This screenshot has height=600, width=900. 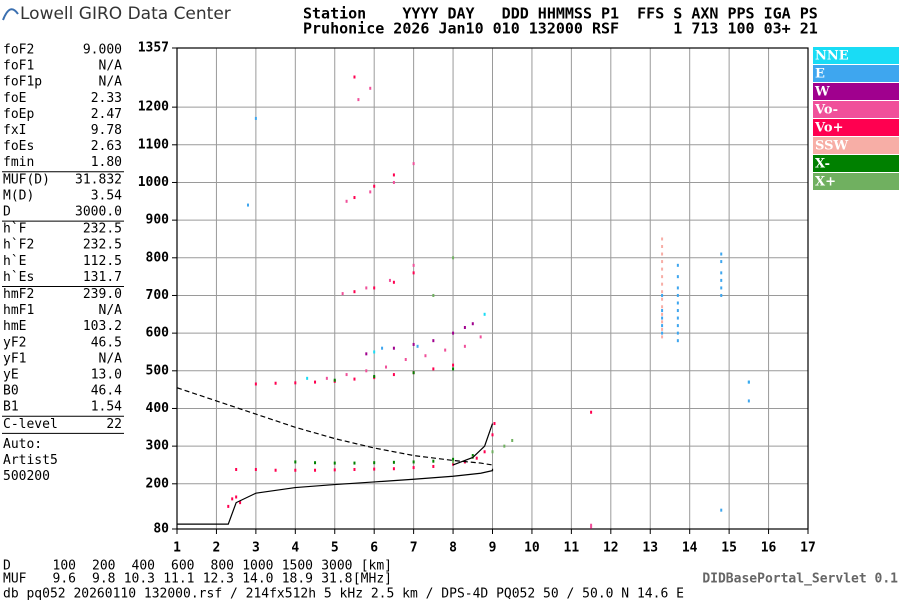 I want to click on y-tick-label: 1000, so click(x=153, y=182).